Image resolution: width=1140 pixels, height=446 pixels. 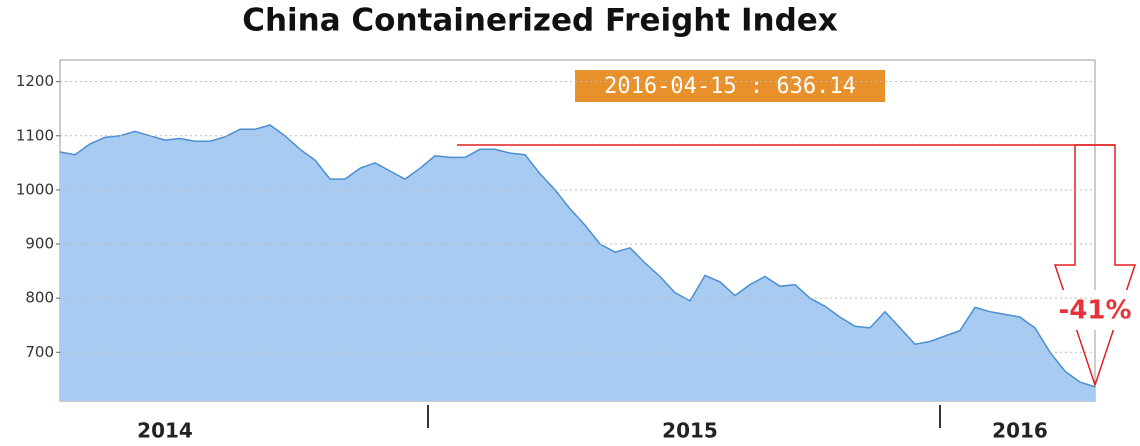 What do you see at coordinates (39, 244) in the screenshot?
I see `y-tick-label: 900` at bounding box center [39, 244].